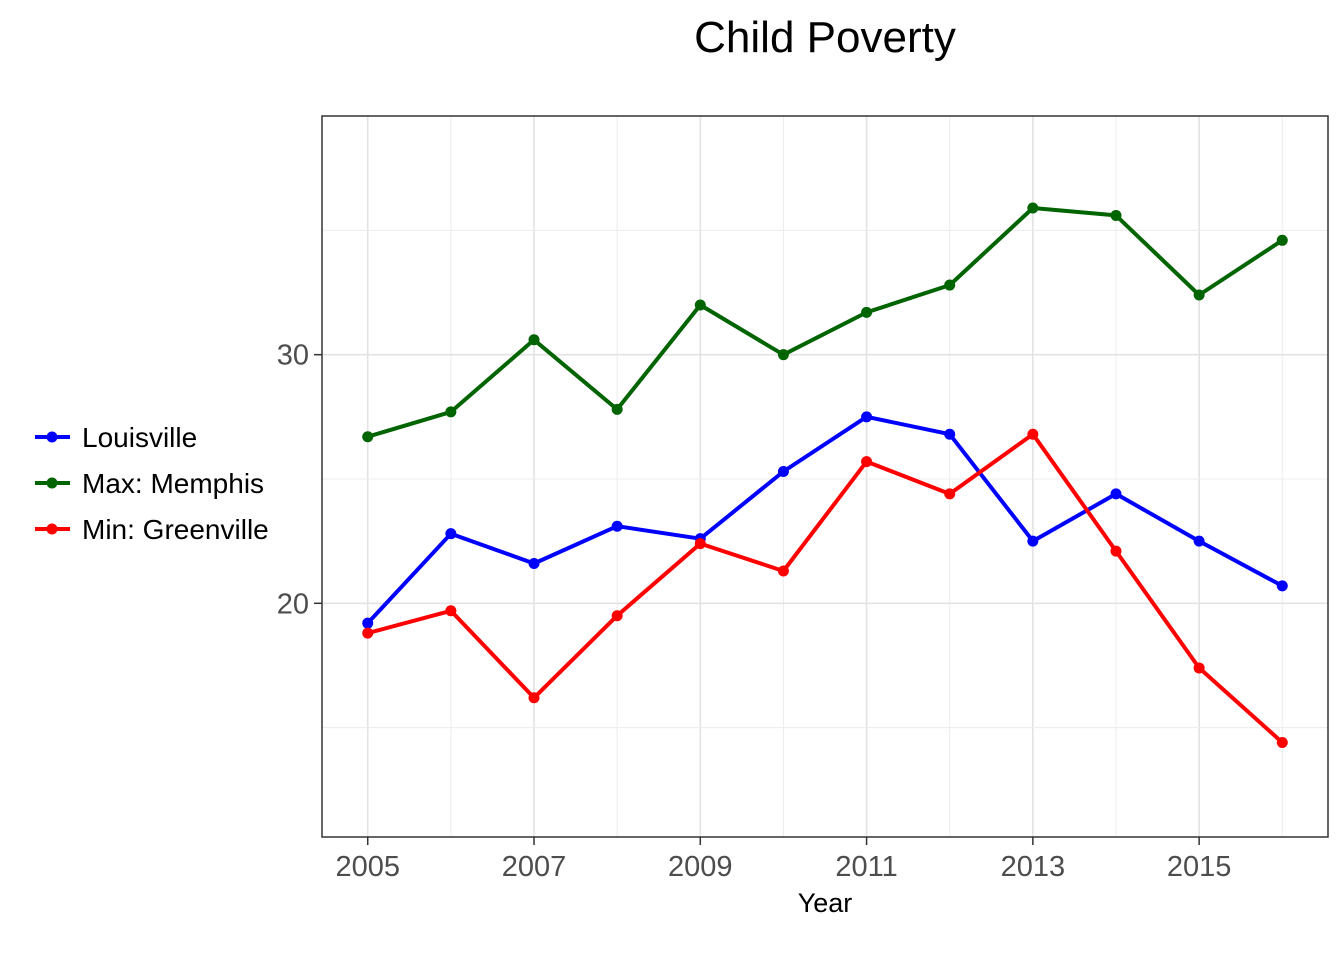 Image resolution: width=1344 pixels, height=960 pixels. What do you see at coordinates (175, 529) in the screenshot?
I see `legend-label: Min: Greenville` at bounding box center [175, 529].